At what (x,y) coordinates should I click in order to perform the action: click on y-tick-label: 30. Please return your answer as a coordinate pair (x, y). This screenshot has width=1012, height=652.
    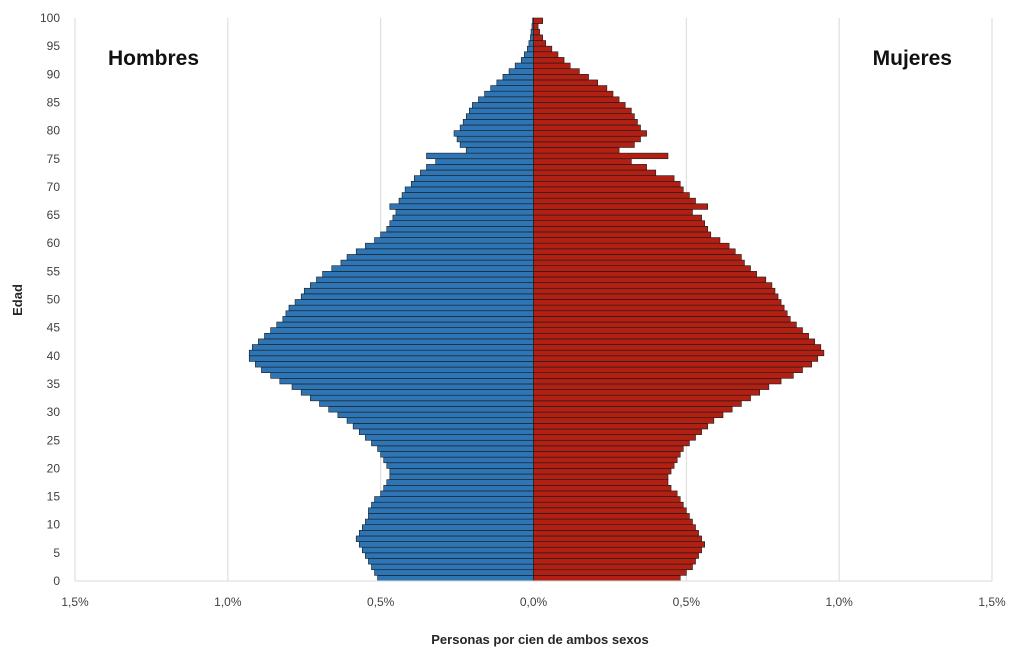
    Looking at the image, I should click on (54, 412).